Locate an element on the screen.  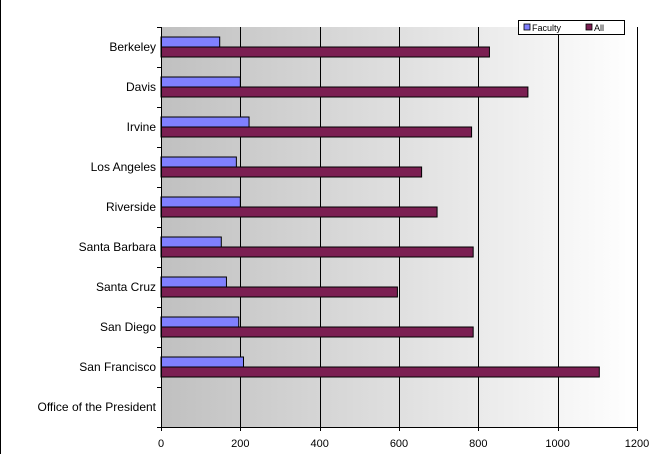
category-label: Santa Barbara is located at coordinates (118, 247).